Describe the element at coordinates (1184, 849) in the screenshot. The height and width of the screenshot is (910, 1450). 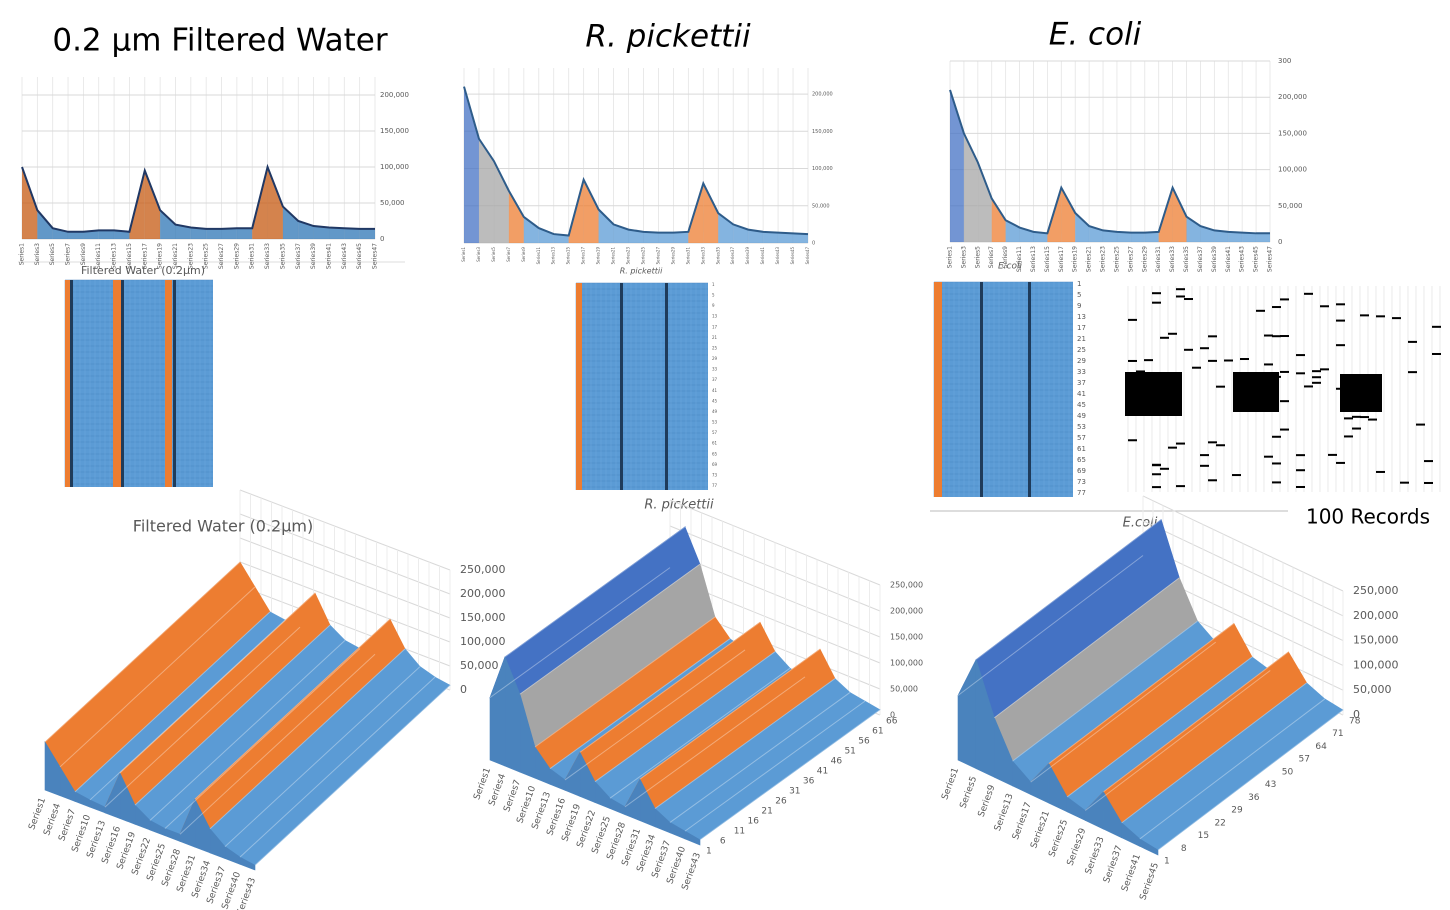
I see `depth-tick-label: 8` at that location.